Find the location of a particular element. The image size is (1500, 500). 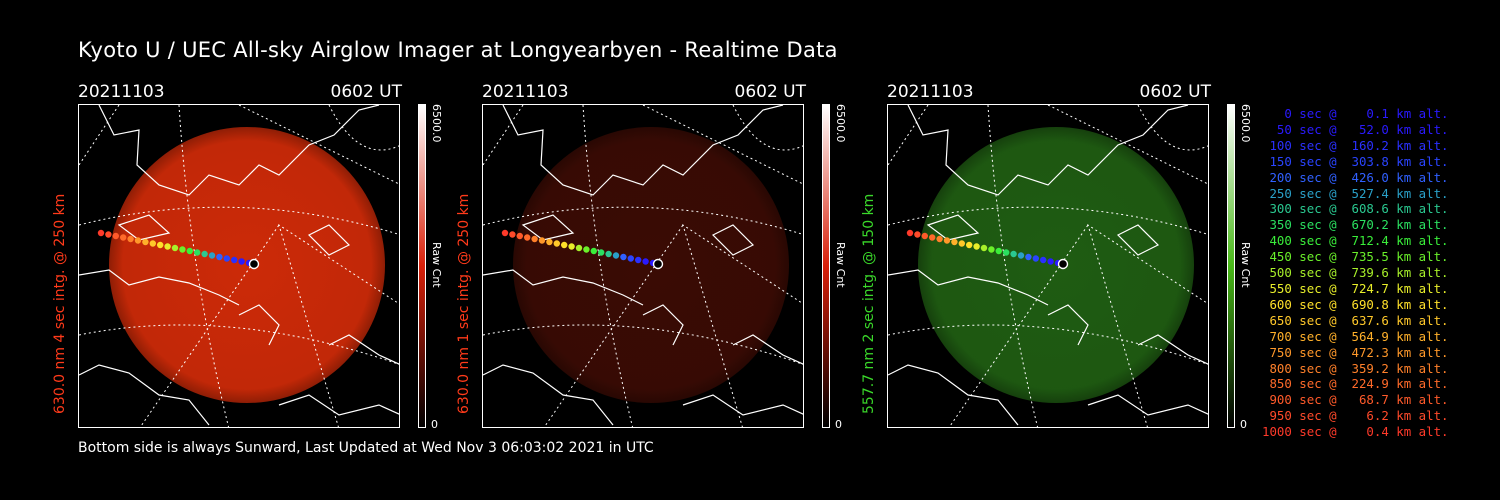

legend-entry: 900 sec @ 68.7 km alt. is located at coordinates (1355, 400).